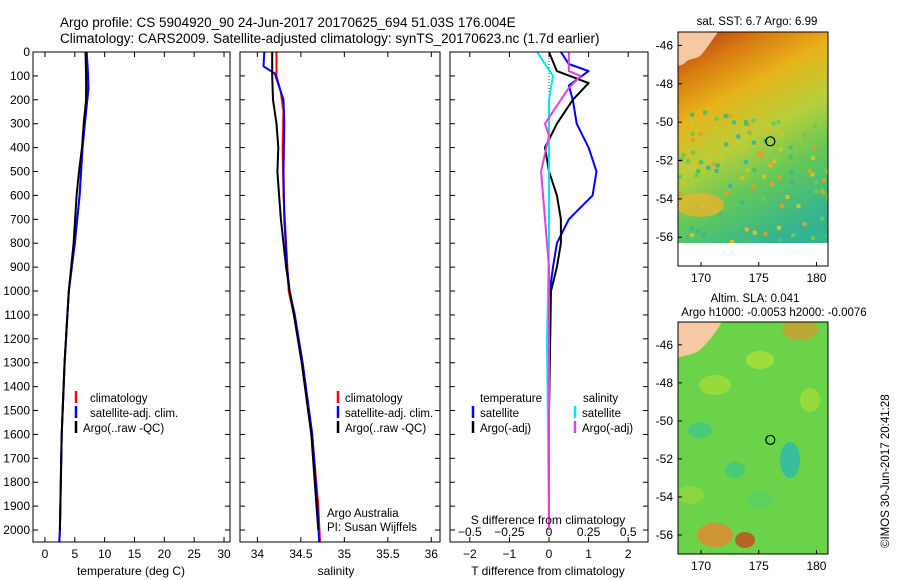 The width and height of the screenshot is (900, 580). I want to click on legend-label-s-argo: Argo(-adj), so click(607, 429).